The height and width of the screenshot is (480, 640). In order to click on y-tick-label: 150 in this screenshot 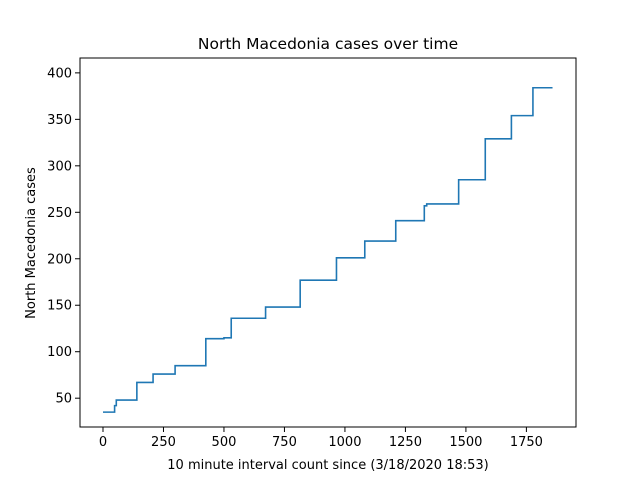, I will do `click(59, 306)`.